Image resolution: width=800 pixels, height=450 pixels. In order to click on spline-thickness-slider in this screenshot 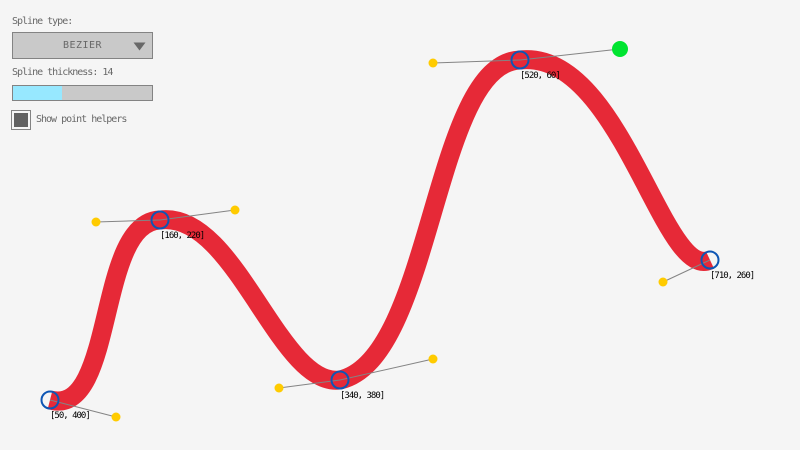, I will do `click(82, 93)`.